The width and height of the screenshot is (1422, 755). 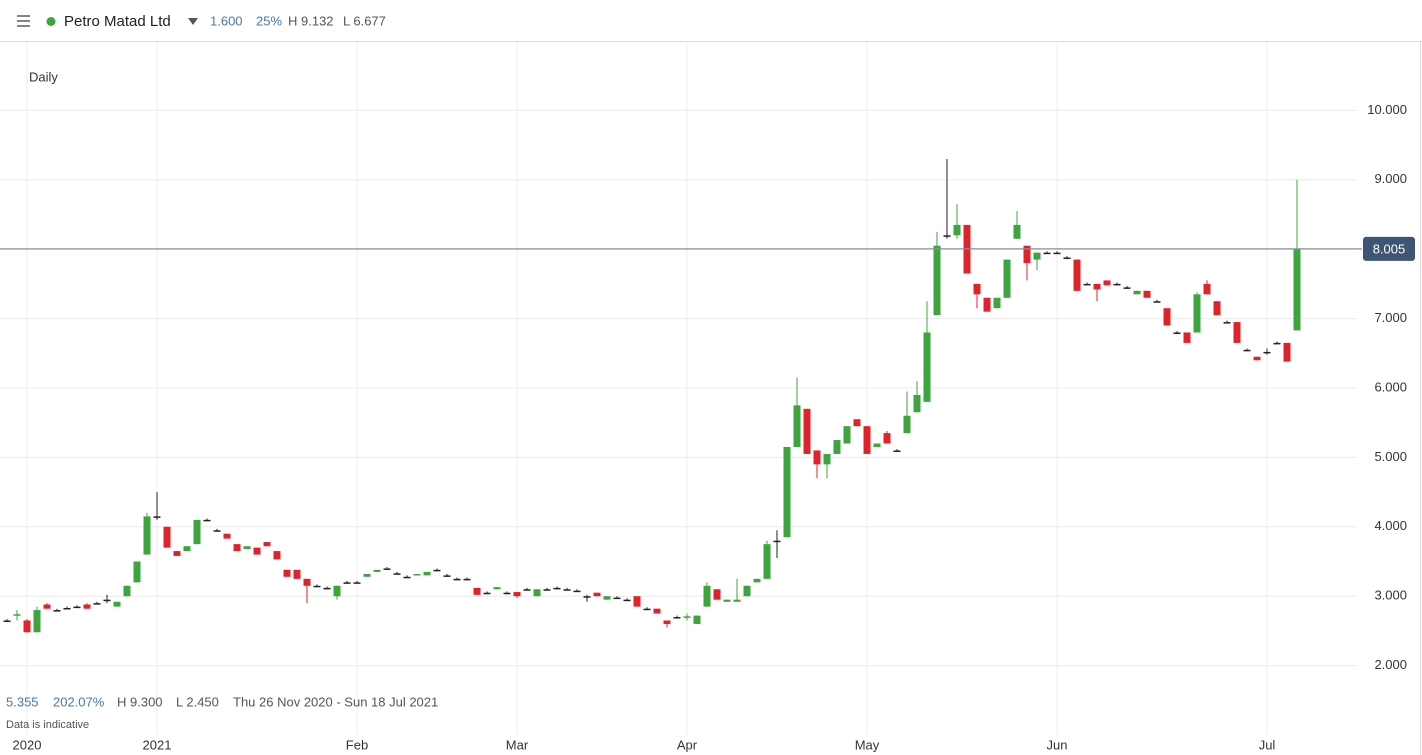 I want to click on y-tick-label: 6.000, so click(x=1390, y=386).